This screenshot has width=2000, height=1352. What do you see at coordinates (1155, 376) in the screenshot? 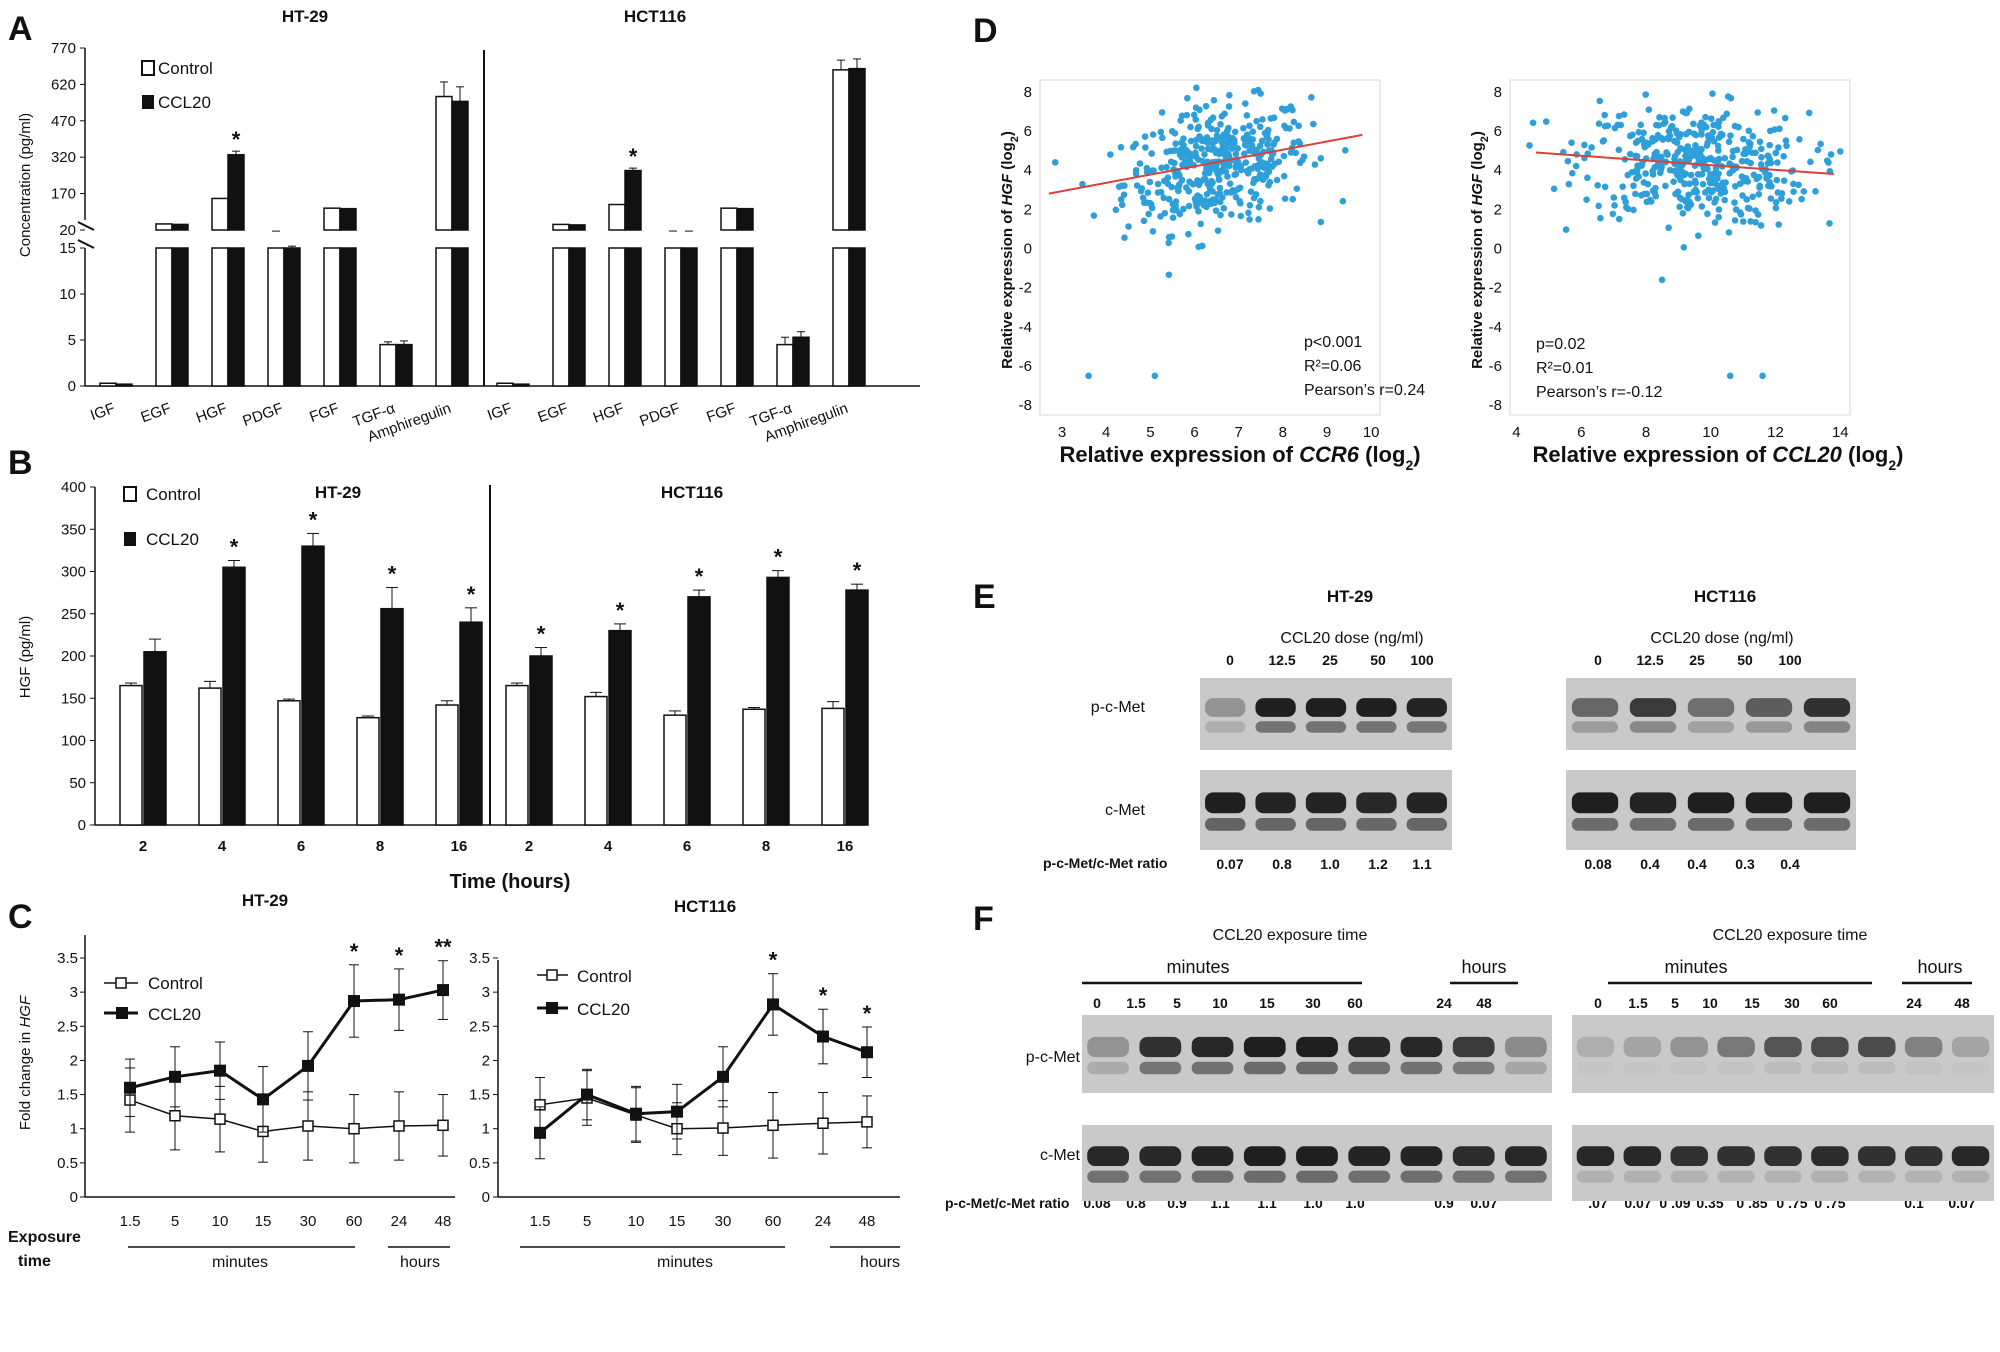
I see `outlier-point` at bounding box center [1155, 376].